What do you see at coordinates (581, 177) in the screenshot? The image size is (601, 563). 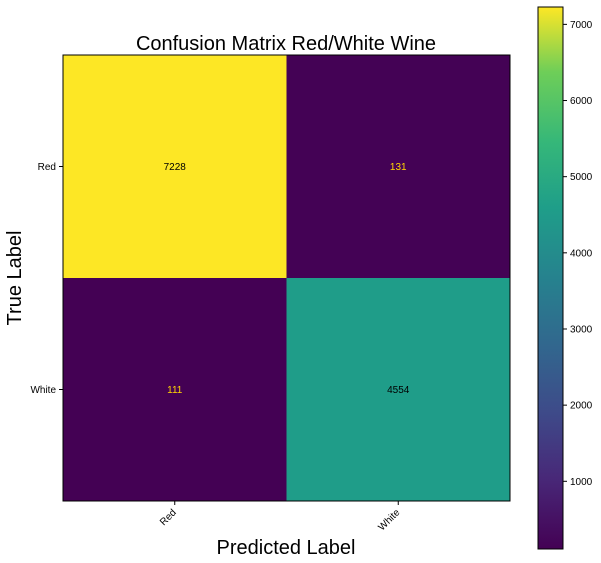 I see `colorbar-tick-label: 5000` at bounding box center [581, 177].